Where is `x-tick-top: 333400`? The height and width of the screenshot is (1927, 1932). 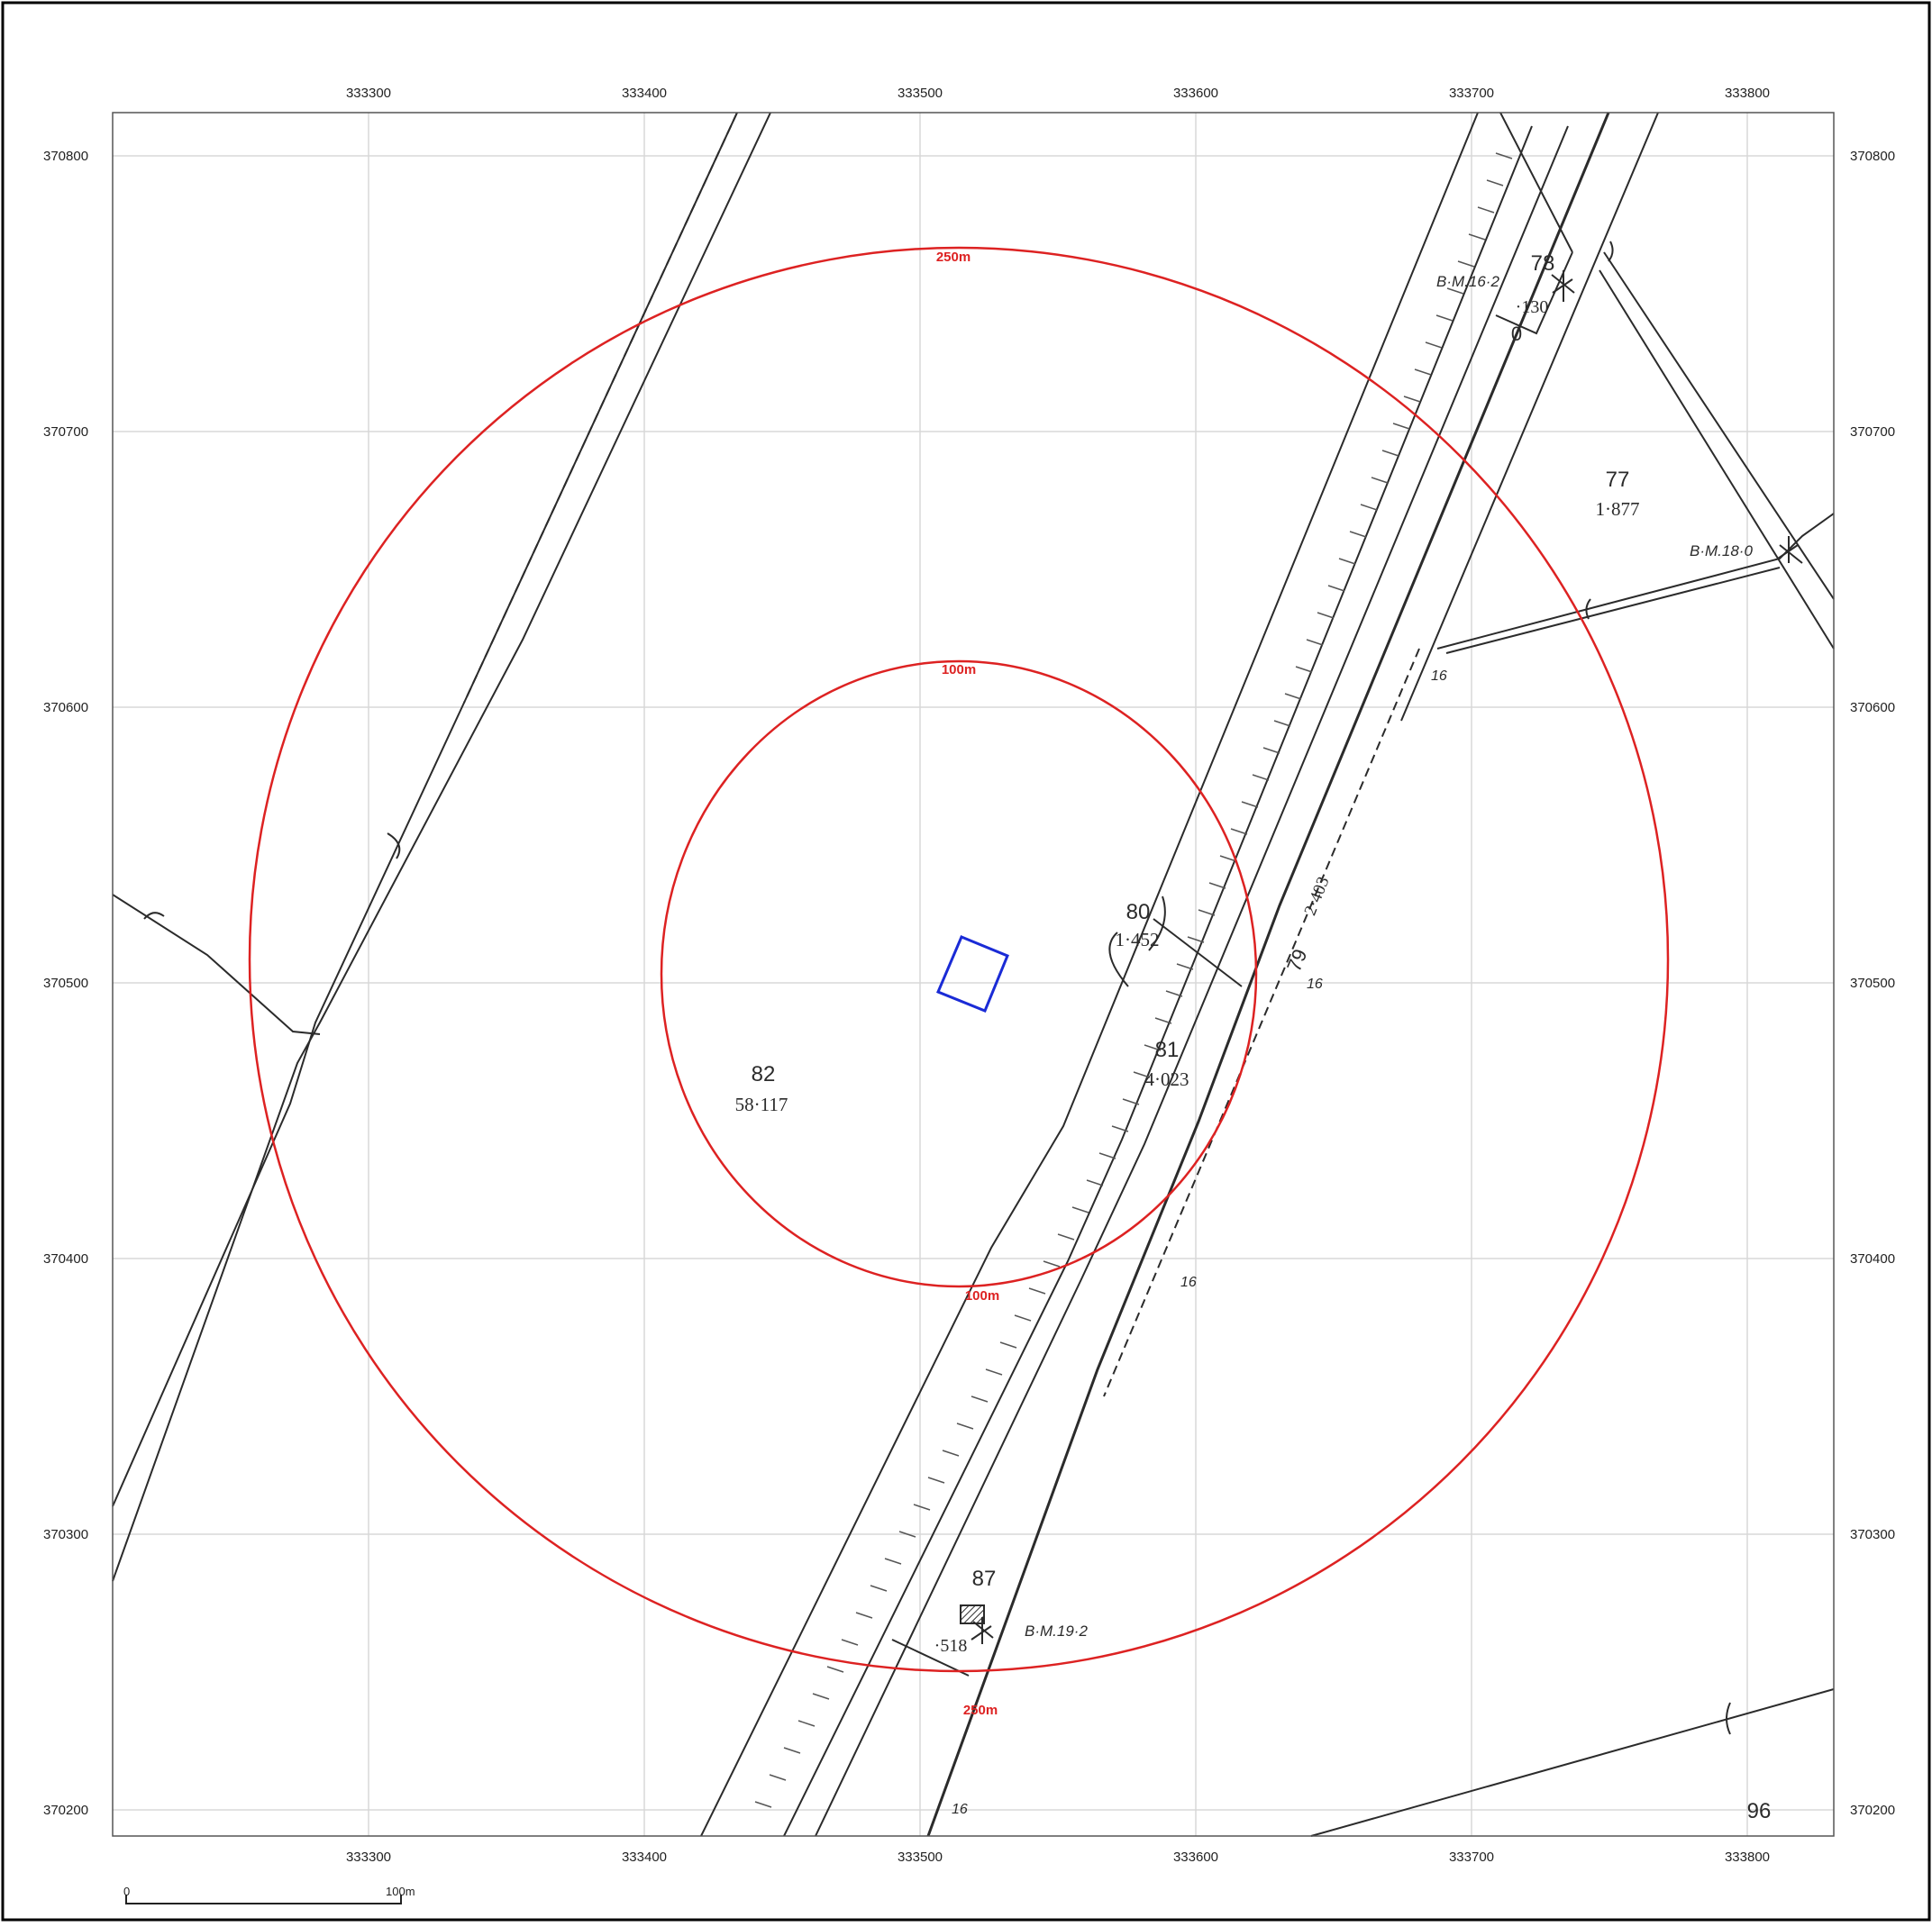 x-tick-top: 333400 is located at coordinates (644, 94).